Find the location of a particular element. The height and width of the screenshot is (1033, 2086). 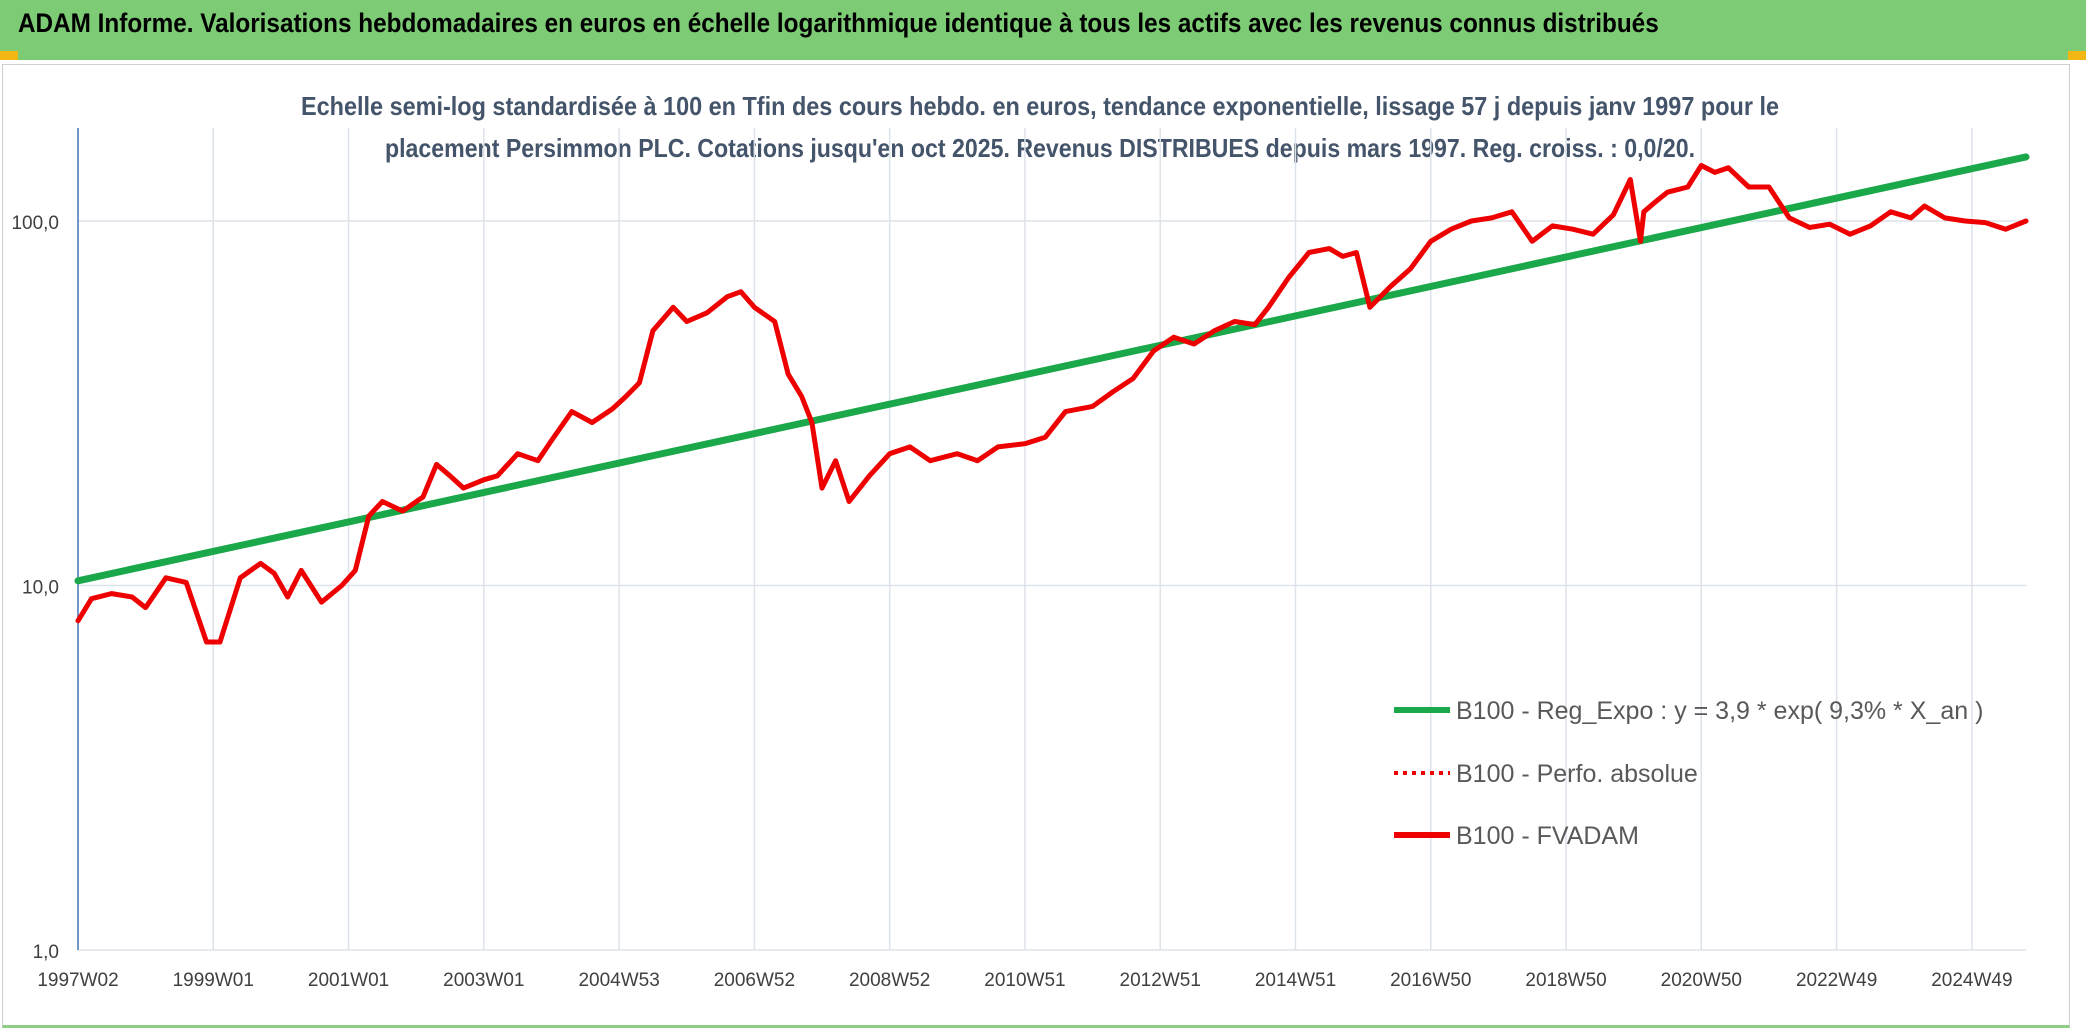

x-tick-label: 2004W53 is located at coordinates (618, 980).